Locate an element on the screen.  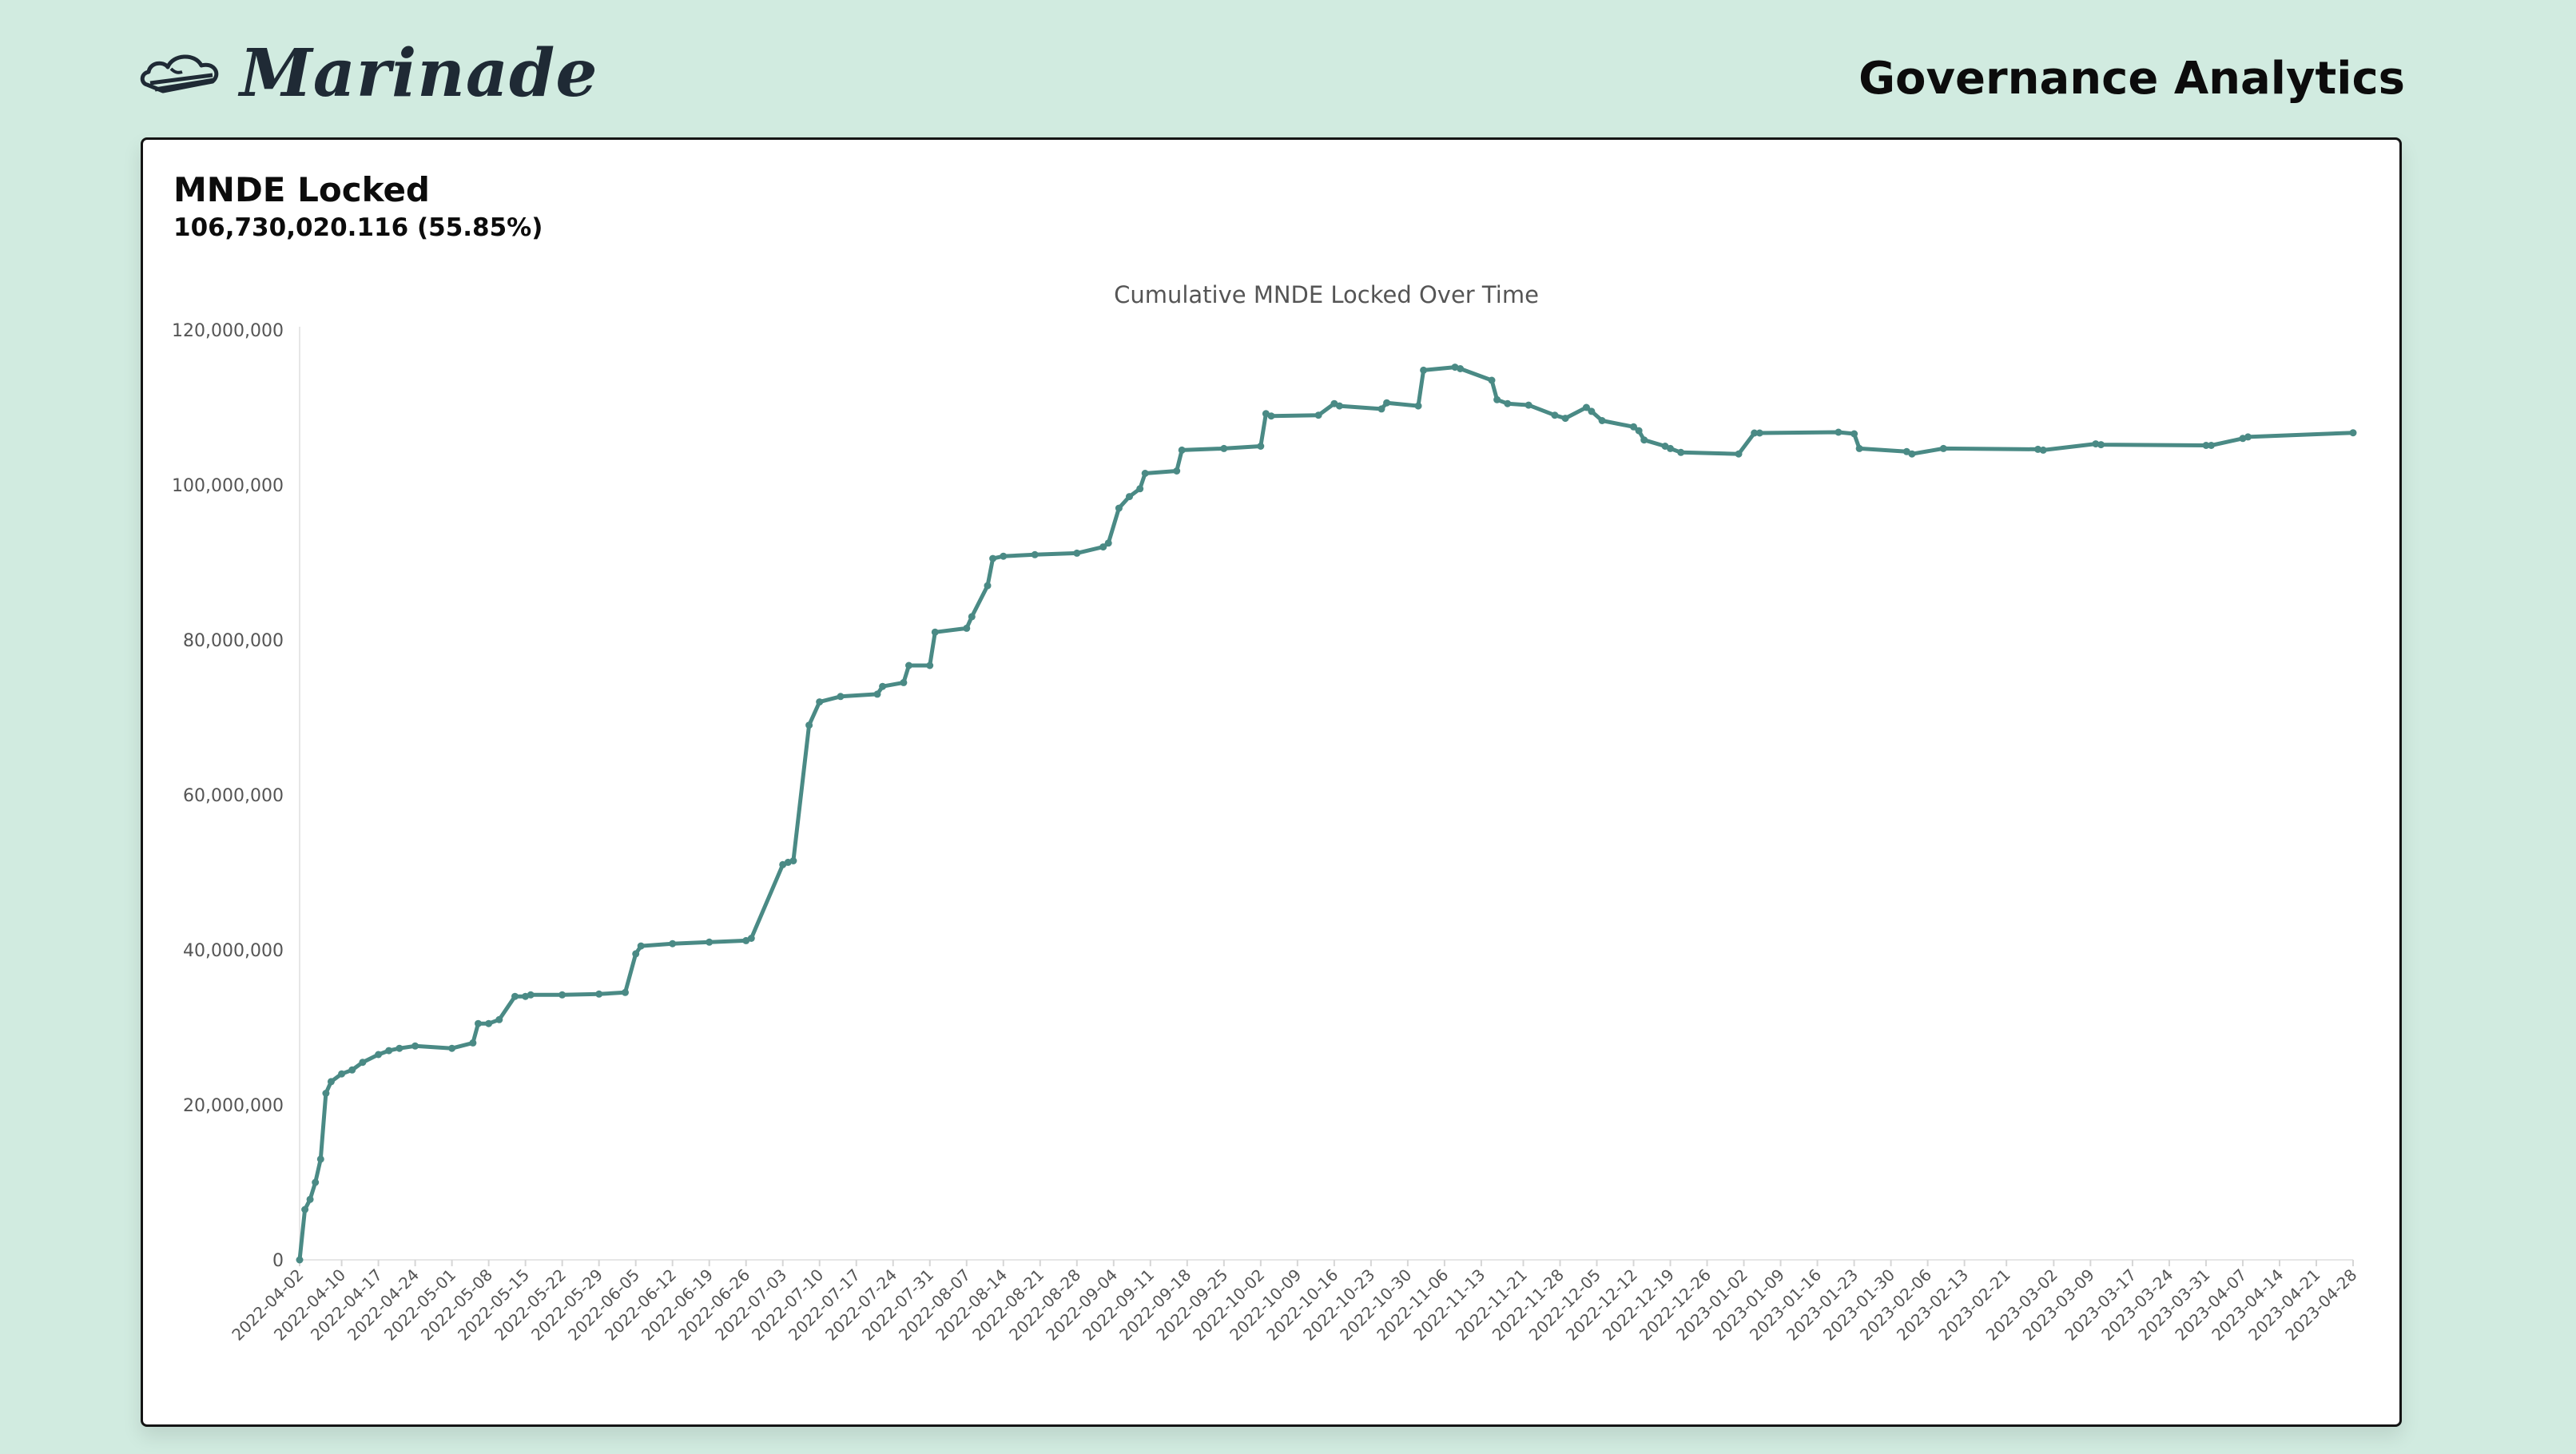
card-title: MNDE Locked is located at coordinates (301, 189).